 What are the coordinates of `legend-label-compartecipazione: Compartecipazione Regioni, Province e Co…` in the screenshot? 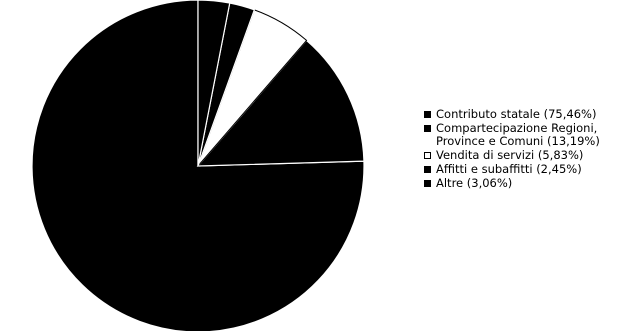 It's located at (518, 134).